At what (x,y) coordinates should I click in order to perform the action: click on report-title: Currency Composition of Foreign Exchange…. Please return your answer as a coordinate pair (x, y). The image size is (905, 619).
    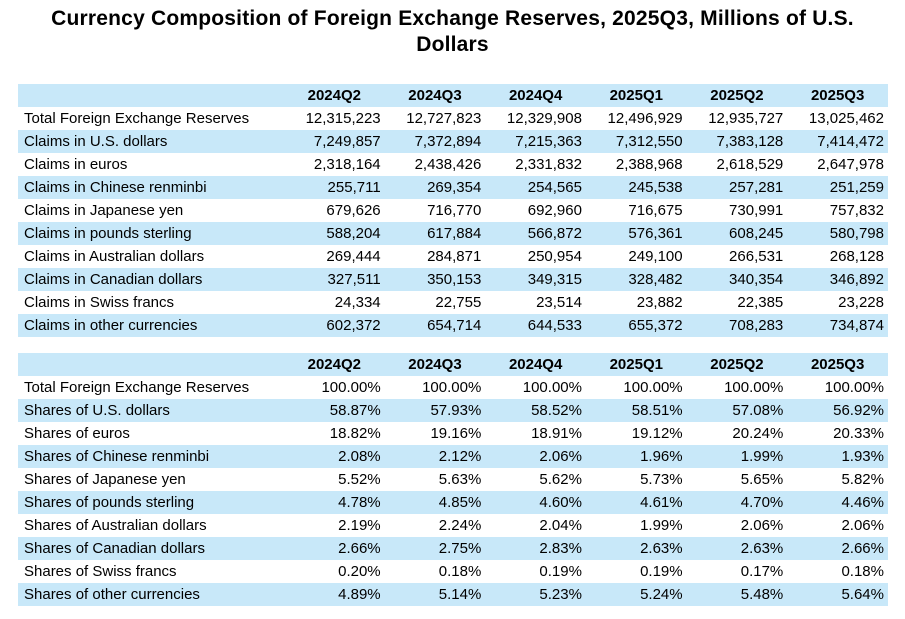
    Looking at the image, I should click on (452, 32).